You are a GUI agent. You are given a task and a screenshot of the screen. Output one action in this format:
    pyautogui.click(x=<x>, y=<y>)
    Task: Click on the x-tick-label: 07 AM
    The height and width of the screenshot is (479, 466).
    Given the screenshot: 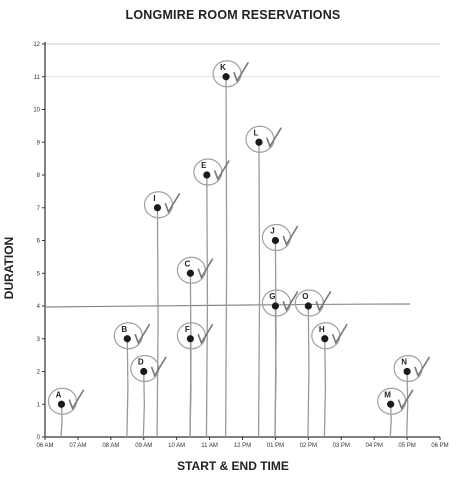 What is the action you would take?
    pyautogui.click(x=77, y=446)
    